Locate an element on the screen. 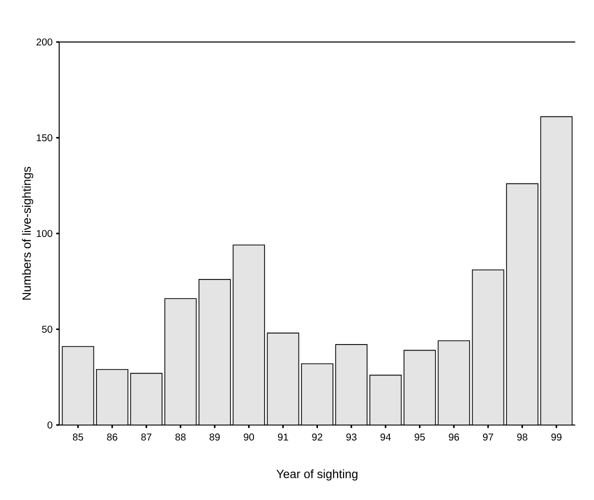 This screenshot has height=500, width=594. x-tick-label: 85 is located at coordinates (78, 437).